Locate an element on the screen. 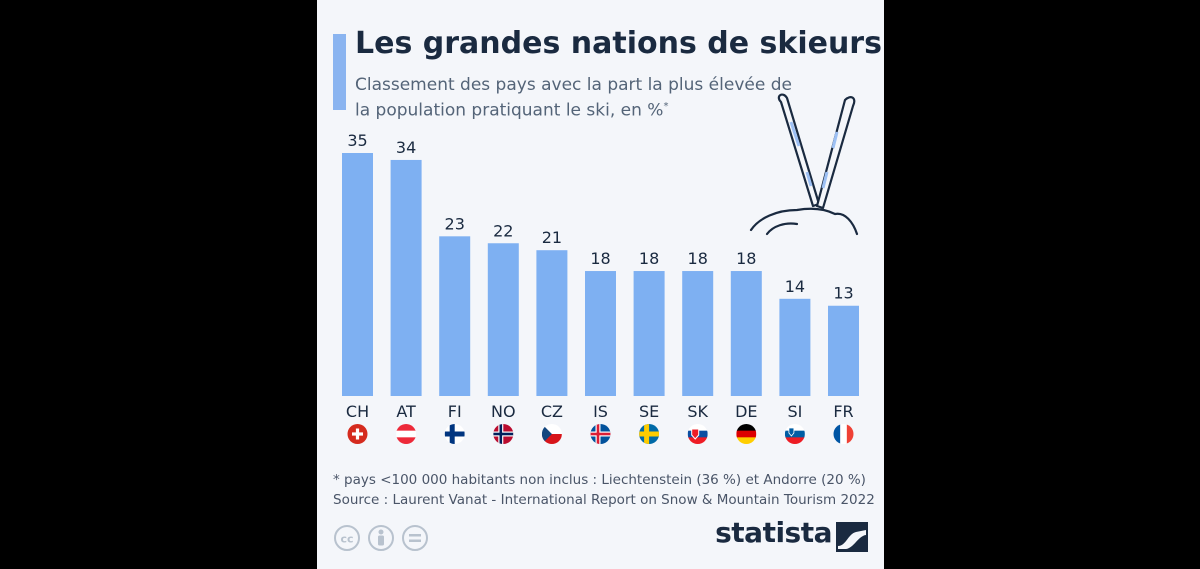  bar-se is located at coordinates (649, 333).